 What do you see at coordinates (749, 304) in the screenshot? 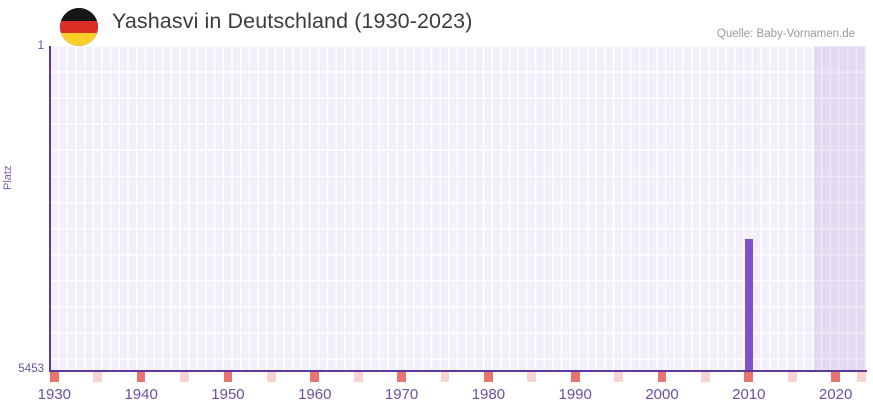
I see `data-bar` at bounding box center [749, 304].